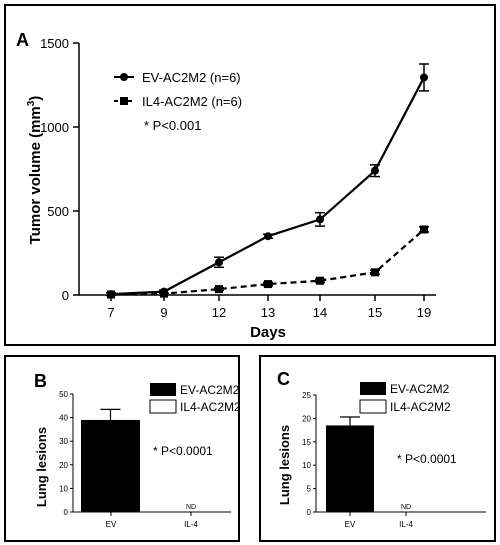  Describe the element at coordinates (306, 395) in the screenshot. I see `y-tick-label: 25` at that location.